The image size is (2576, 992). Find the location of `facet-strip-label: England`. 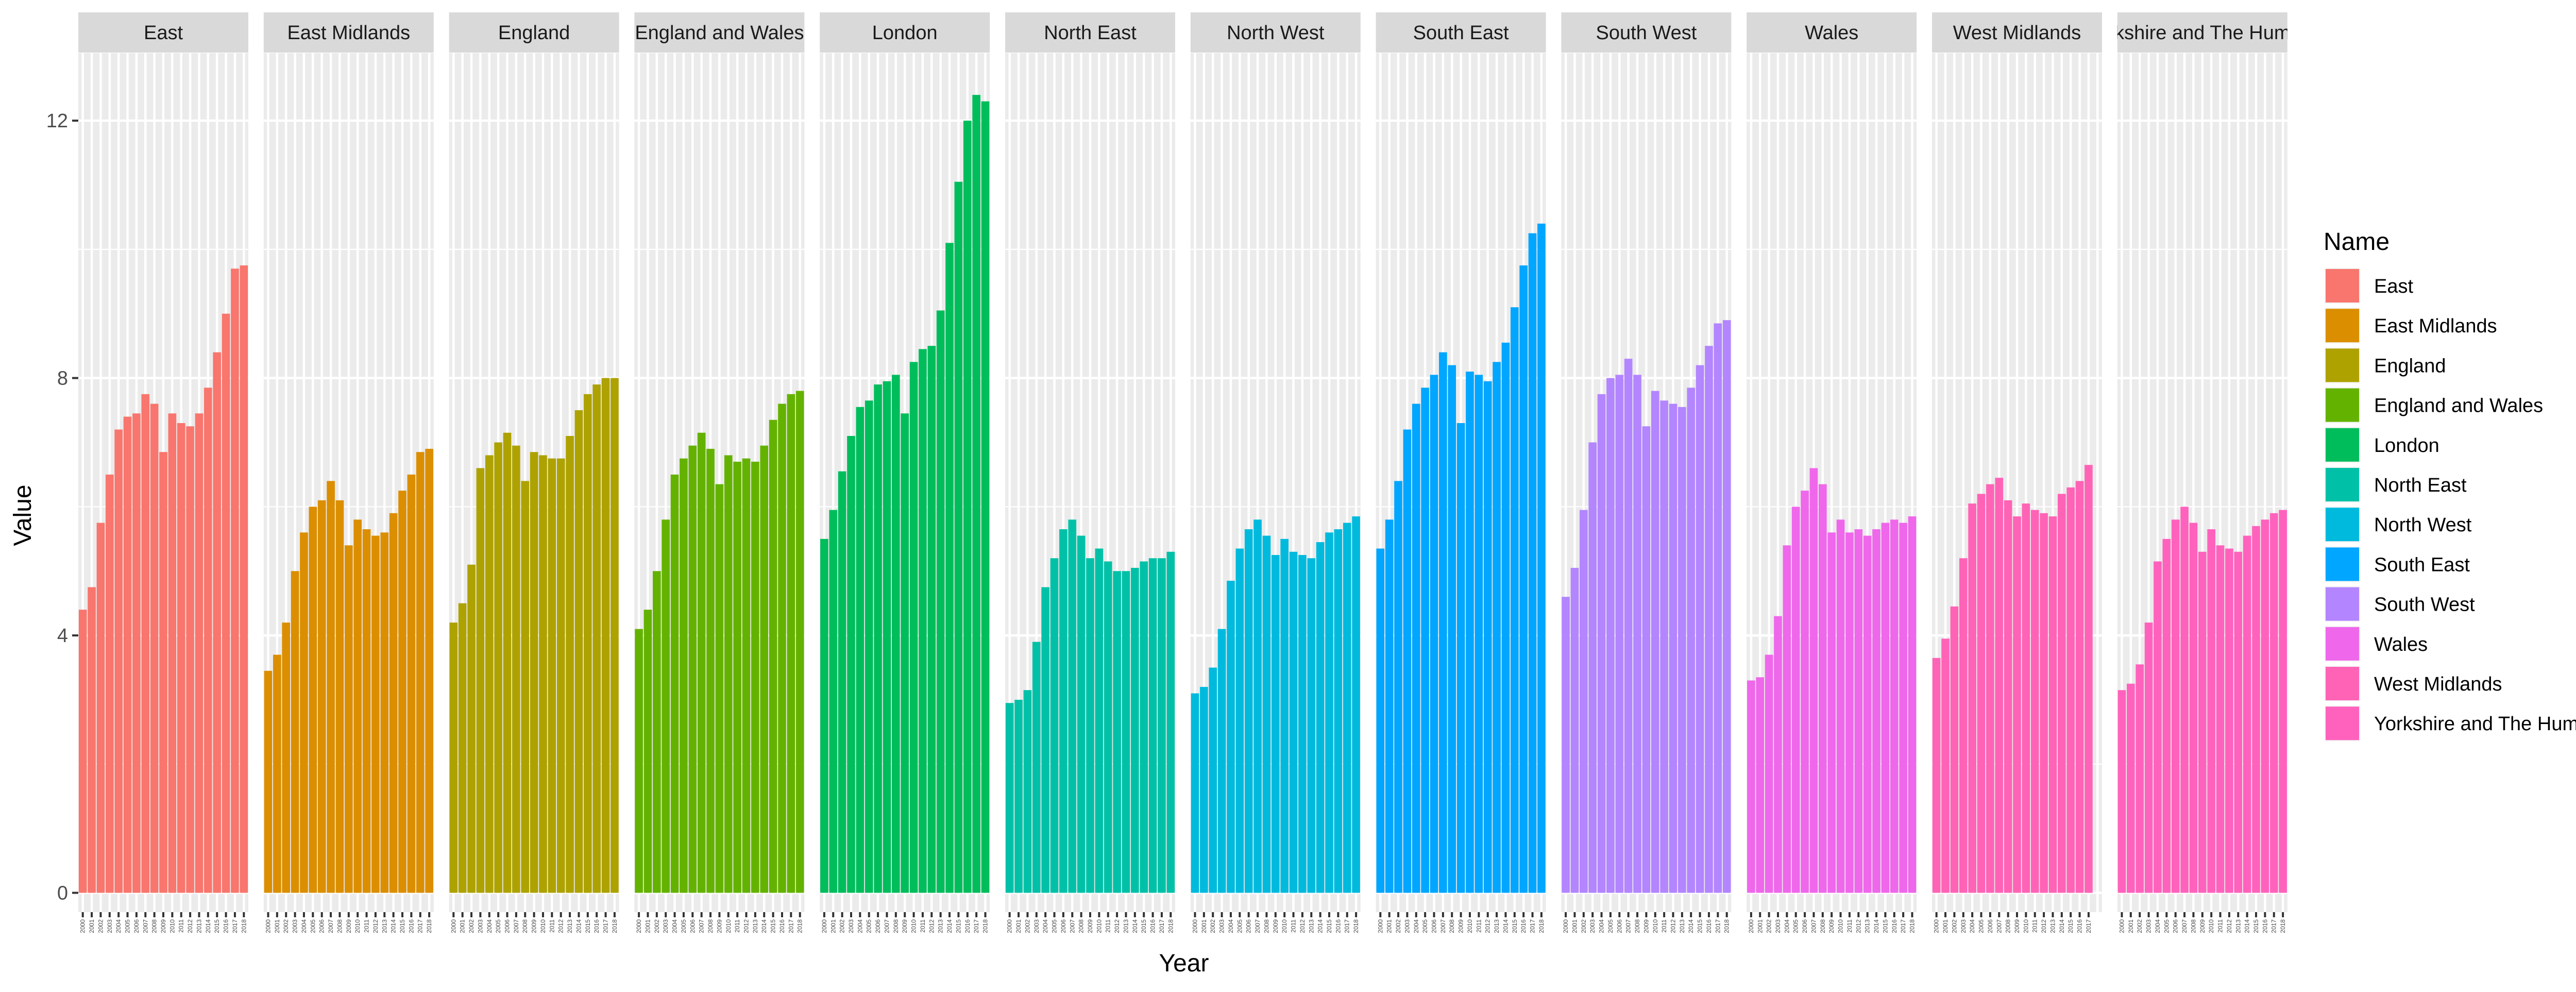

facet-strip-label: England is located at coordinates (534, 33).